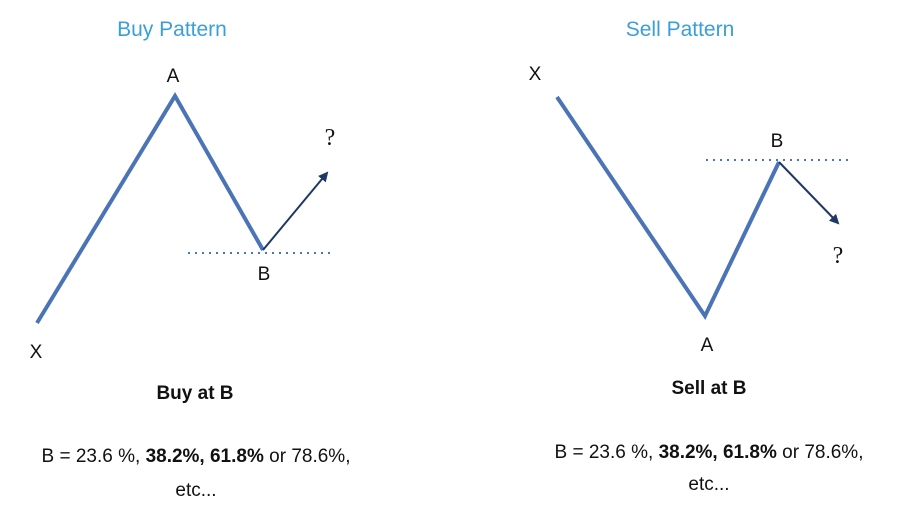 This screenshot has height=509, width=907. I want to click on sell-diagram, so click(701, 208).